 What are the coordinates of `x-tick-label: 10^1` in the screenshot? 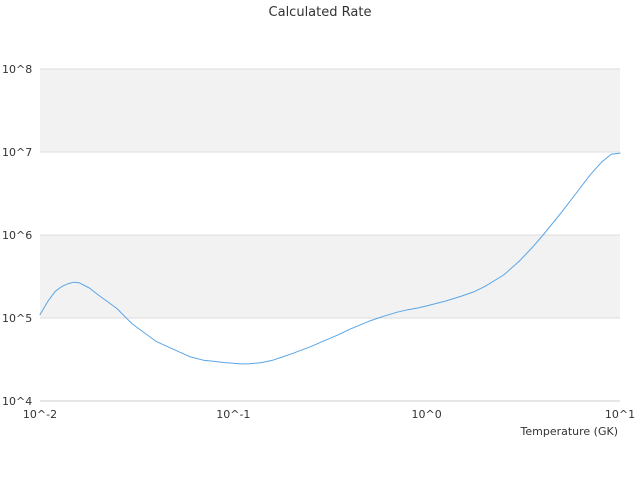 It's located at (620, 414).